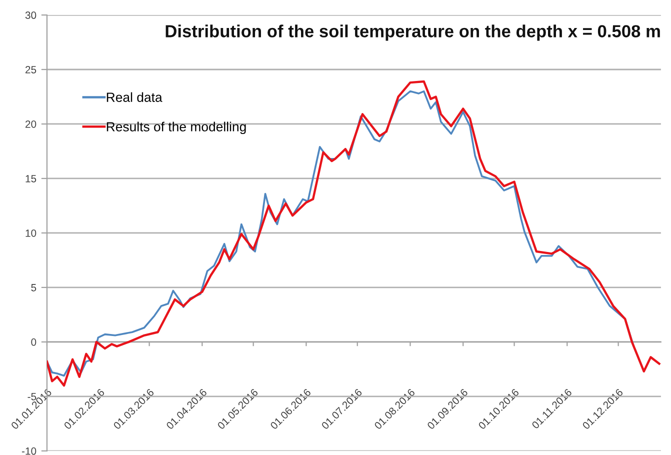 The width and height of the screenshot is (671, 455). What do you see at coordinates (30, 124) in the screenshot?
I see `y-tick-label: 20` at bounding box center [30, 124].